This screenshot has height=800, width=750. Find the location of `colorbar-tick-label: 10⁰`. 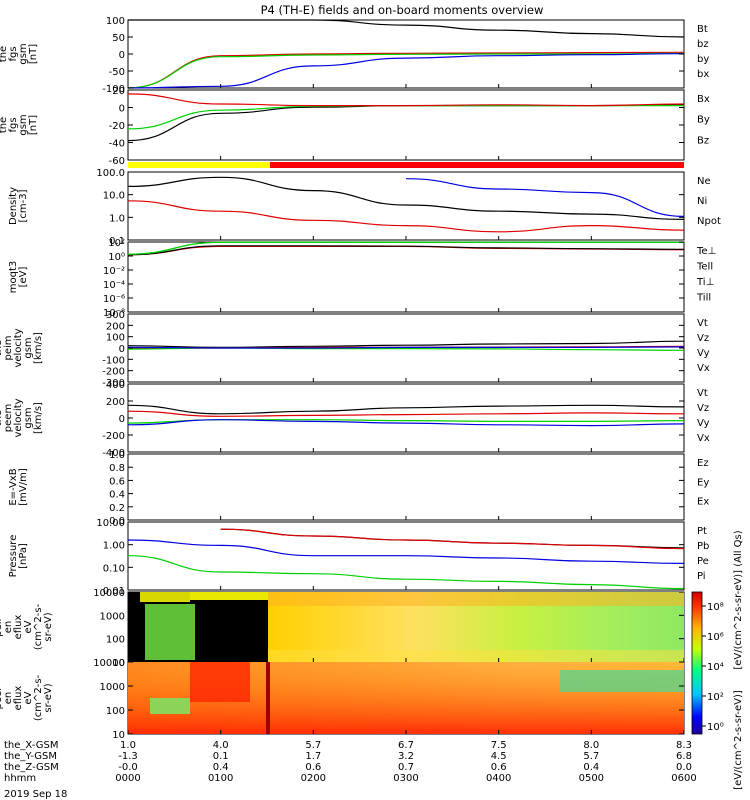

colorbar-tick-label: 10⁰ is located at coordinates (715, 727).